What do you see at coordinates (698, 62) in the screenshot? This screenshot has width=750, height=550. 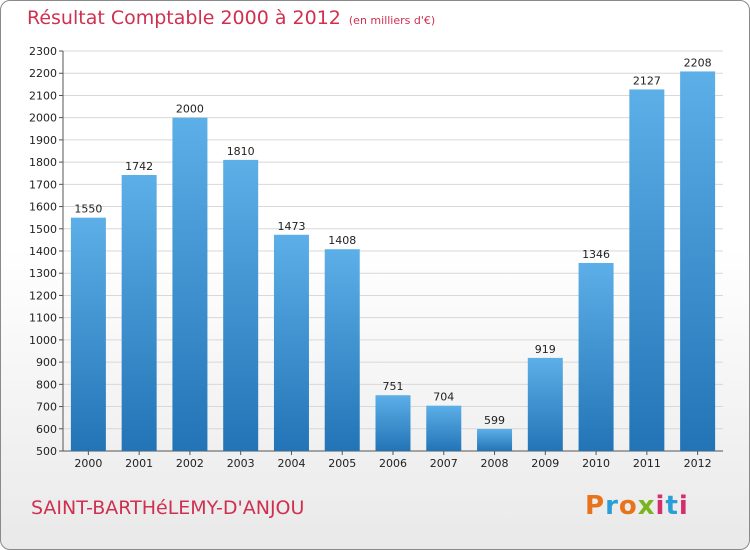 I see `value-label-2012: 2208` at bounding box center [698, 62].